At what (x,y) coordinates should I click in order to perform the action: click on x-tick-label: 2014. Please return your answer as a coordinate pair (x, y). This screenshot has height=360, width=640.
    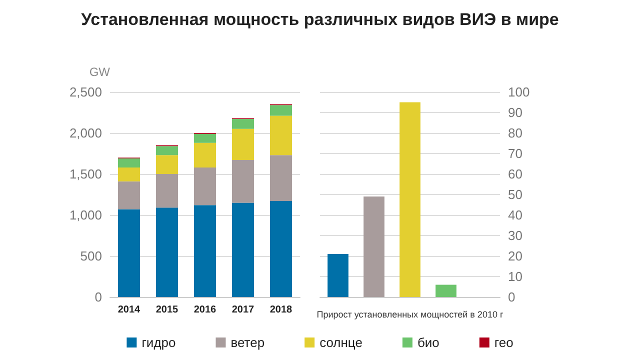
    Looking at the image, I should click on (129, 310).